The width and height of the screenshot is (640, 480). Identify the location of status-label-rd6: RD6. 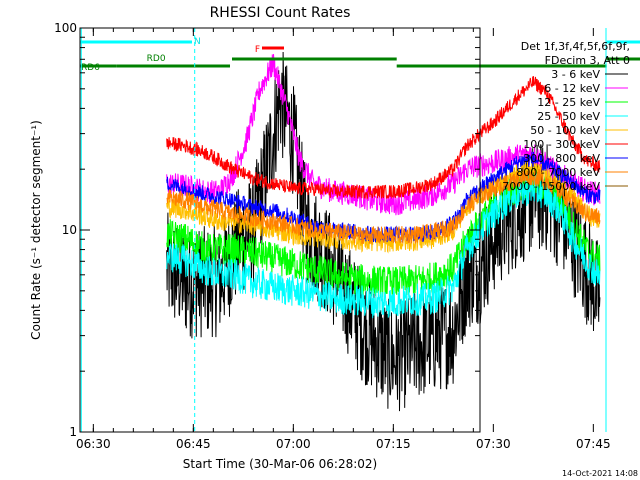
(90, 68).